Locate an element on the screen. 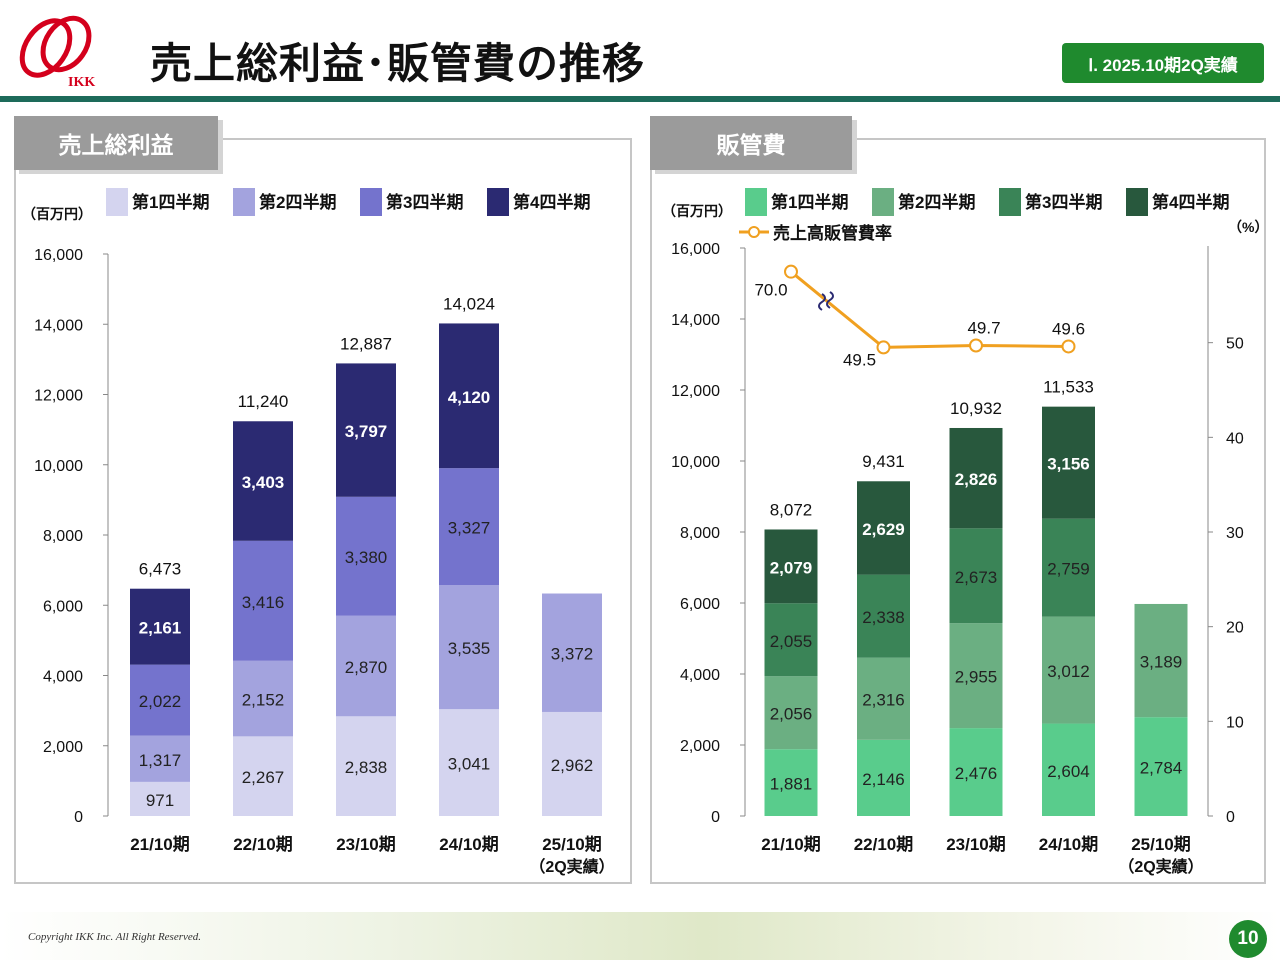 Image resolution: width=1280 pixels, height=960 pixels. gross-profit-data-label: 3,535 is located at coordinates (469, 648).